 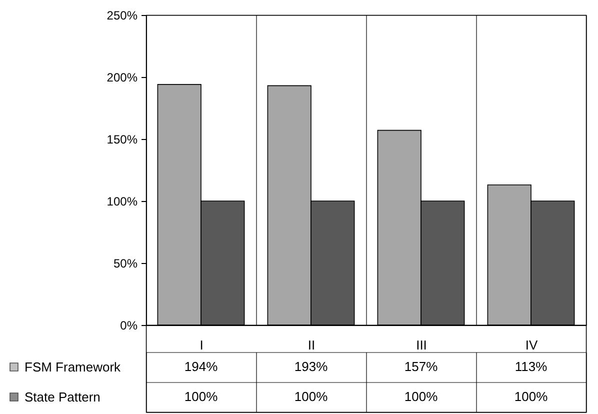 I want to click on y-tick-label: 100%, so click(x=122, y=201).